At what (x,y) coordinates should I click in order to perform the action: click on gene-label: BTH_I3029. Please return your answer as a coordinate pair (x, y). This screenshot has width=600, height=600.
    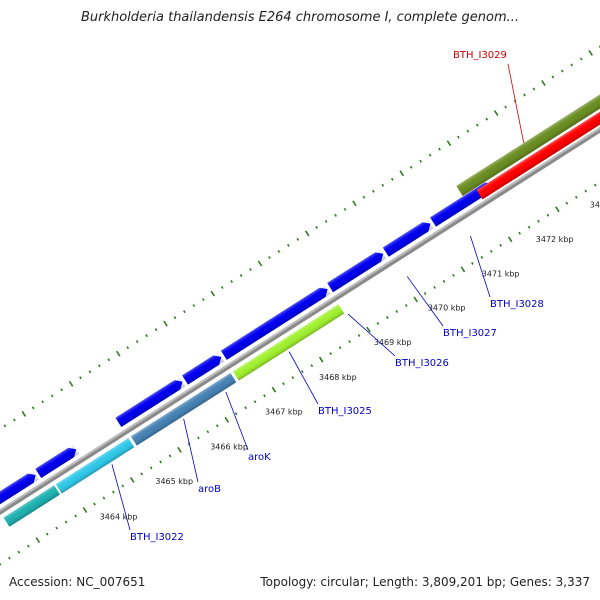
    Looking at the image, I should click on (480, 55).